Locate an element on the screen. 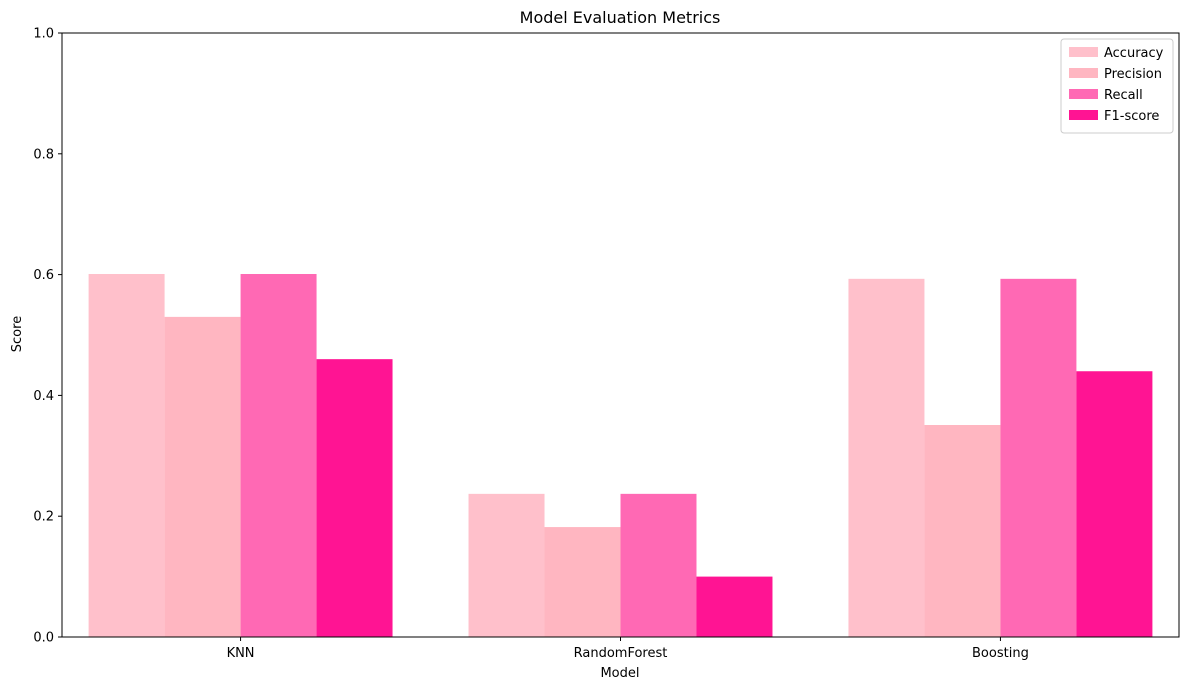 The width and height of the screenshot is (1189, 694). bar-f1-score-randomforest is located at coordinates (734, 606).